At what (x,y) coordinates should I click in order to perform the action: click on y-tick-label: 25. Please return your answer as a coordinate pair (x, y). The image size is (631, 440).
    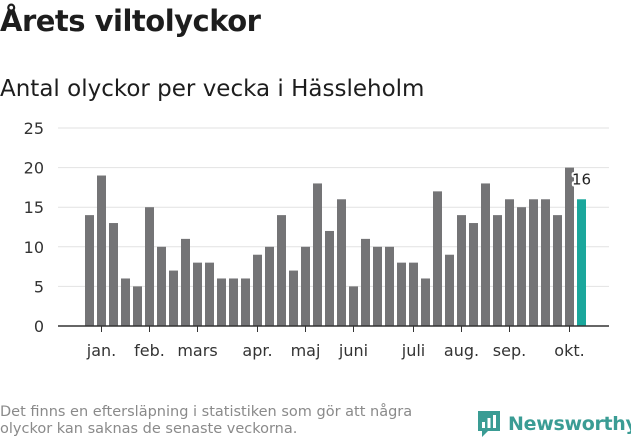
    Looking at the image, I should click on (34, 128).